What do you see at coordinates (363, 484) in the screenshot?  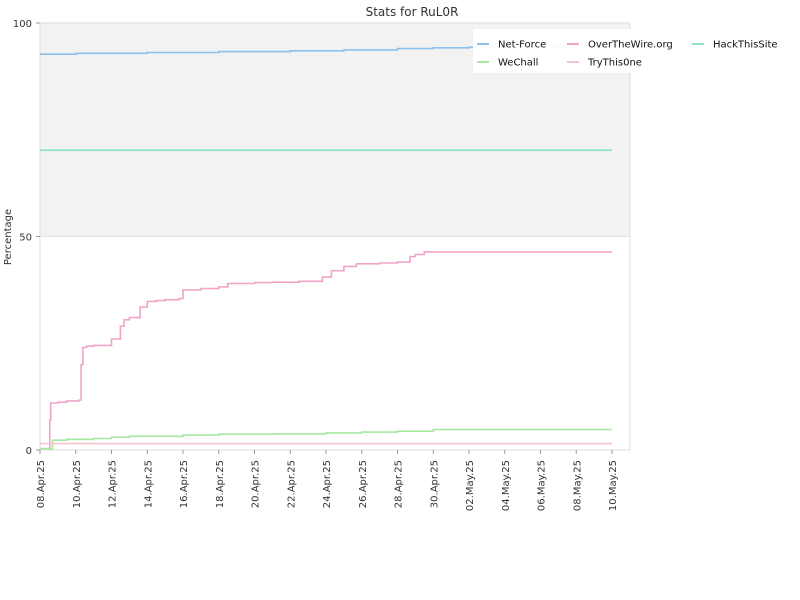 I see `x-tick-label: 26.Apr.25` at bounding box center [363, 484].